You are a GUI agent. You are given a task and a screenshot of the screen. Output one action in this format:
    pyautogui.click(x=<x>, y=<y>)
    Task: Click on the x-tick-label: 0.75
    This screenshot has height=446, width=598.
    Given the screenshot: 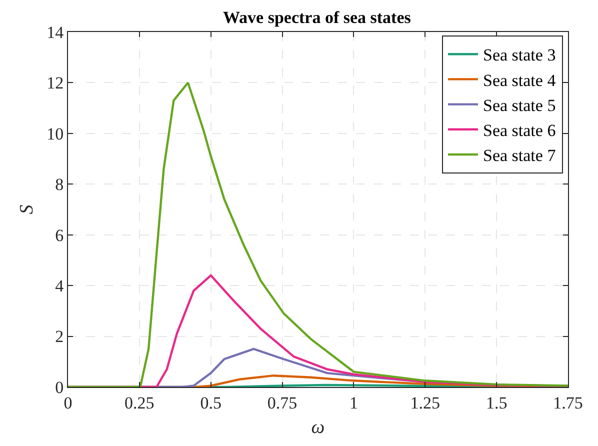 What is the action you would take?
    pyautogui.click(x=282, y=402)
    